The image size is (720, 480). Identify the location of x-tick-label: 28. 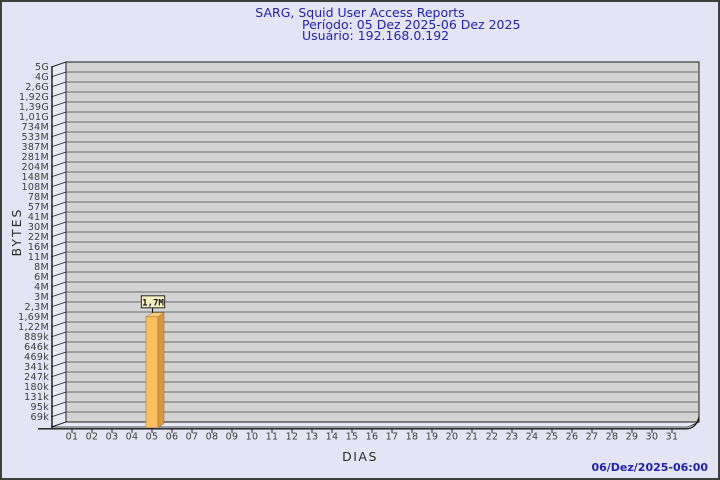
(612, 437).